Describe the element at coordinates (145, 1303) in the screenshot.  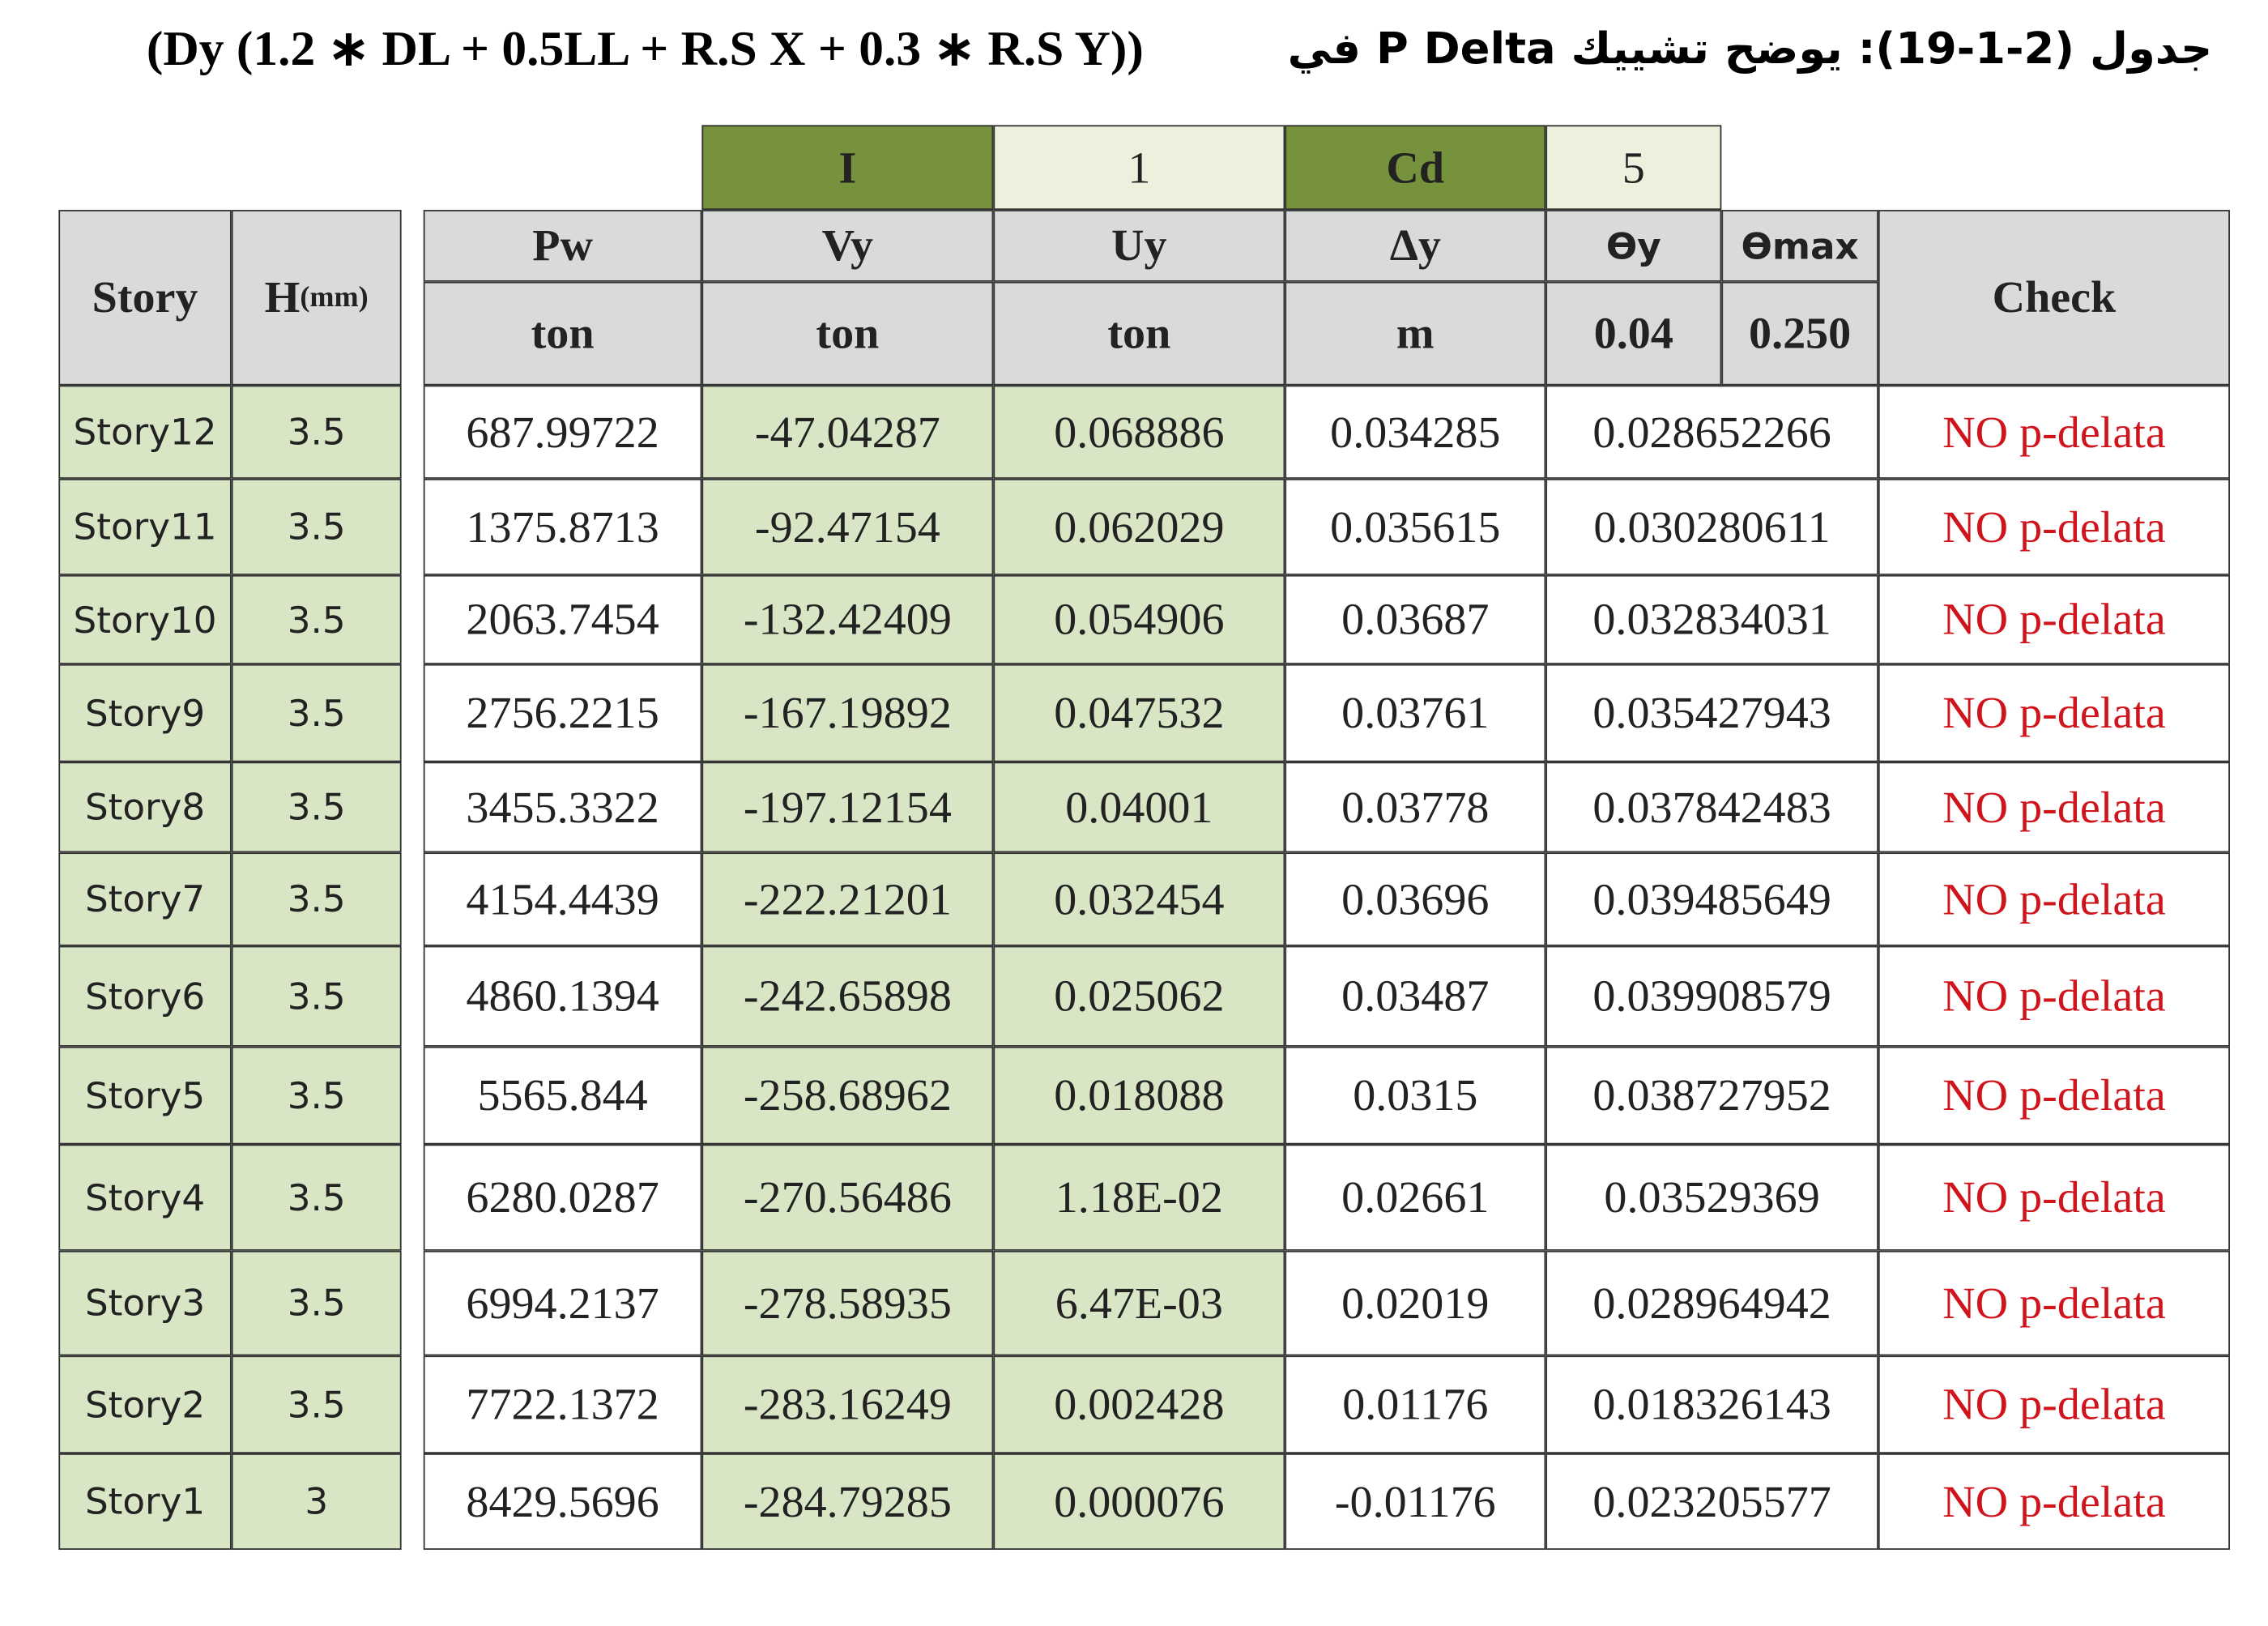
I see `story-cell: Story3` at that location.